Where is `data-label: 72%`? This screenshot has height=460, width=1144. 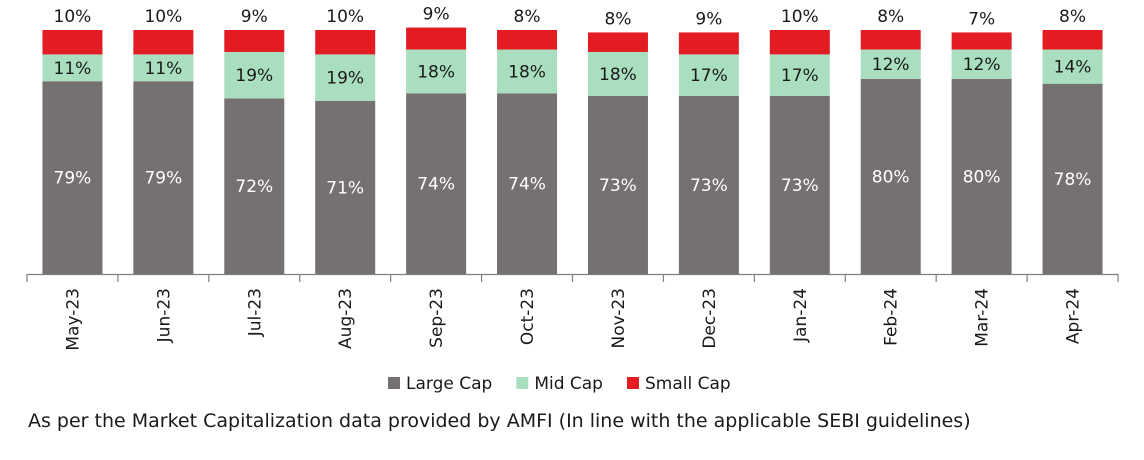
data-label: 72% is located at coordinates (254, 187).